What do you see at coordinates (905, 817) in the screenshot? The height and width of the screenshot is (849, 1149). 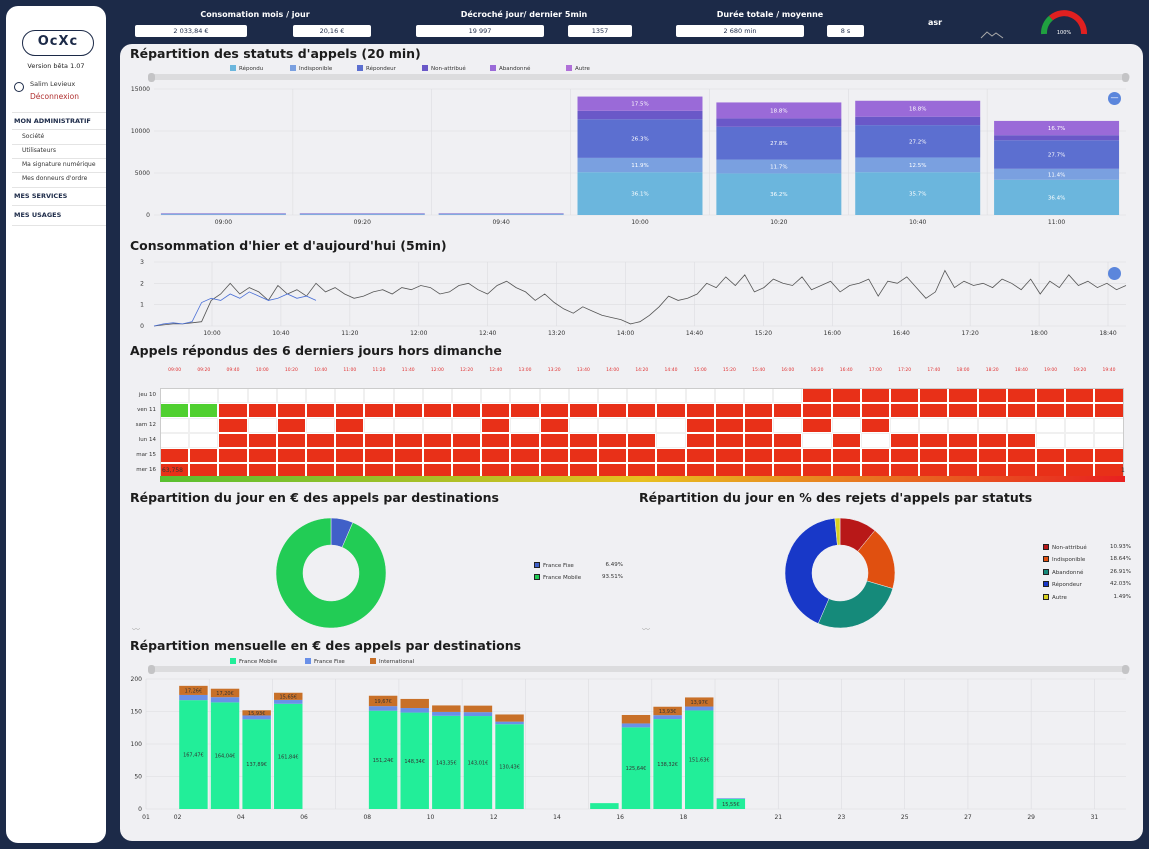 I see `x-tick-label: 25` at bounding box center [905, 817].